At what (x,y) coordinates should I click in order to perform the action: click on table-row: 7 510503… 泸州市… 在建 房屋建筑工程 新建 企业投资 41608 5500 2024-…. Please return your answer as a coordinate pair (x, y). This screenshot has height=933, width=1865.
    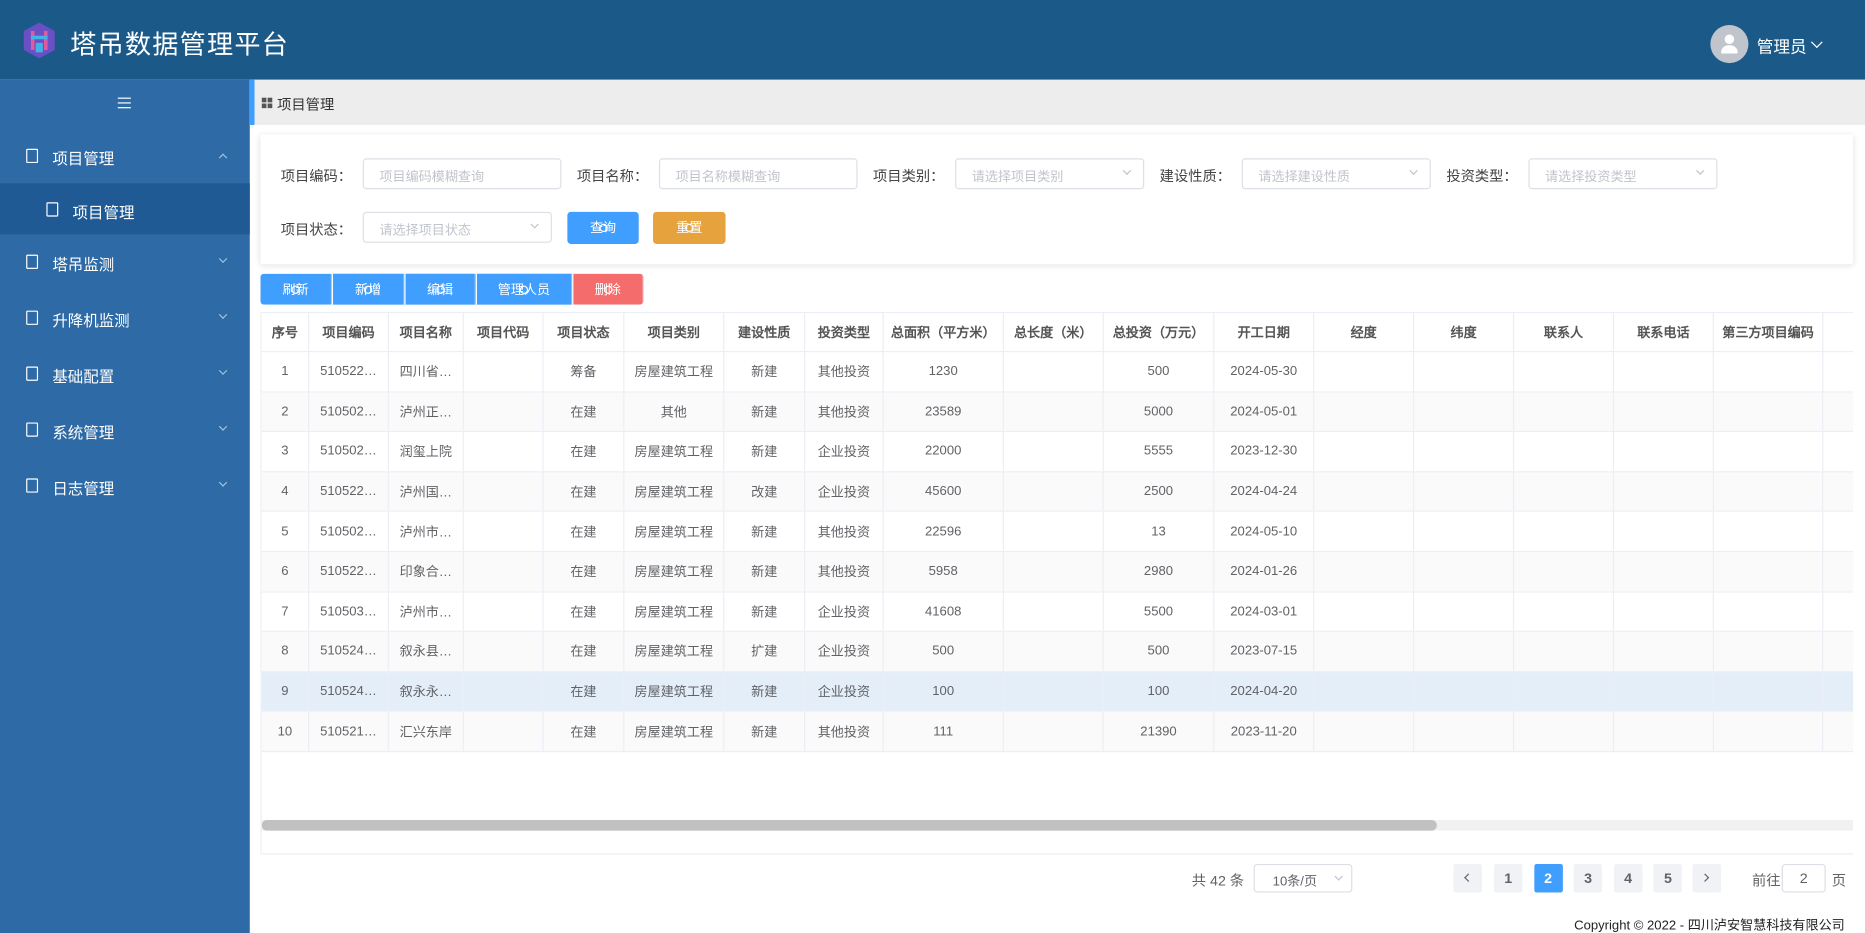
    Looking at the image, I should click on (1057, 612).